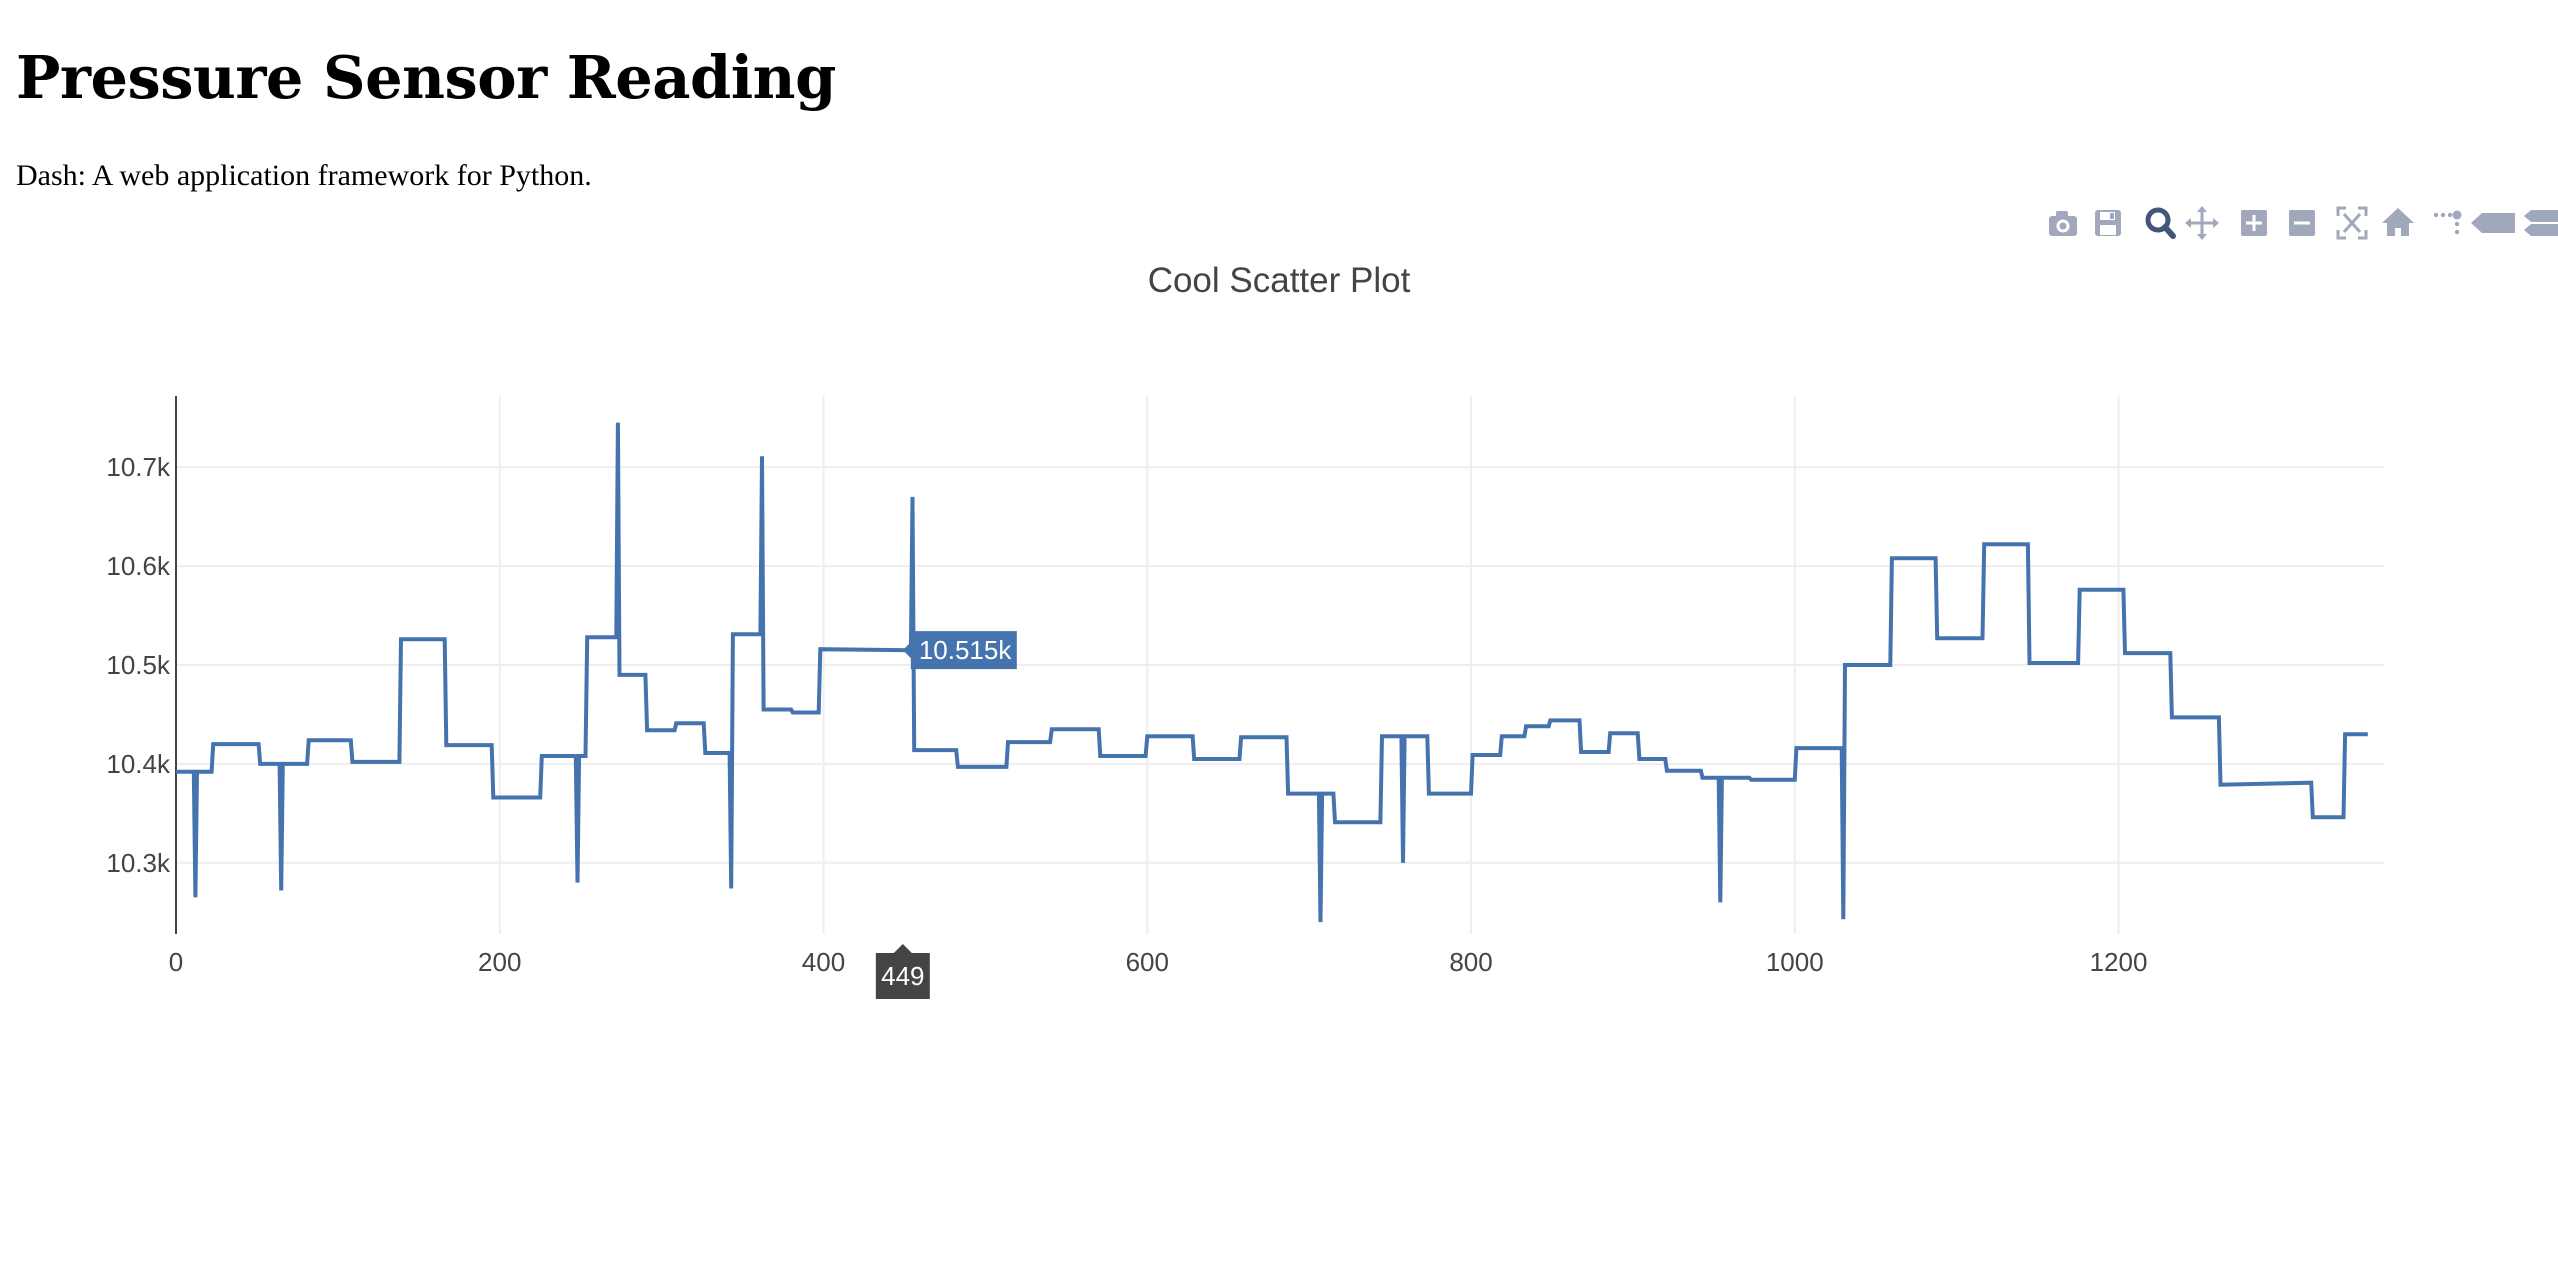 Image resolution: width=2558 pixels, height=1266 pixels. I want to click on x-tick-label: 200, so click(499, 962).